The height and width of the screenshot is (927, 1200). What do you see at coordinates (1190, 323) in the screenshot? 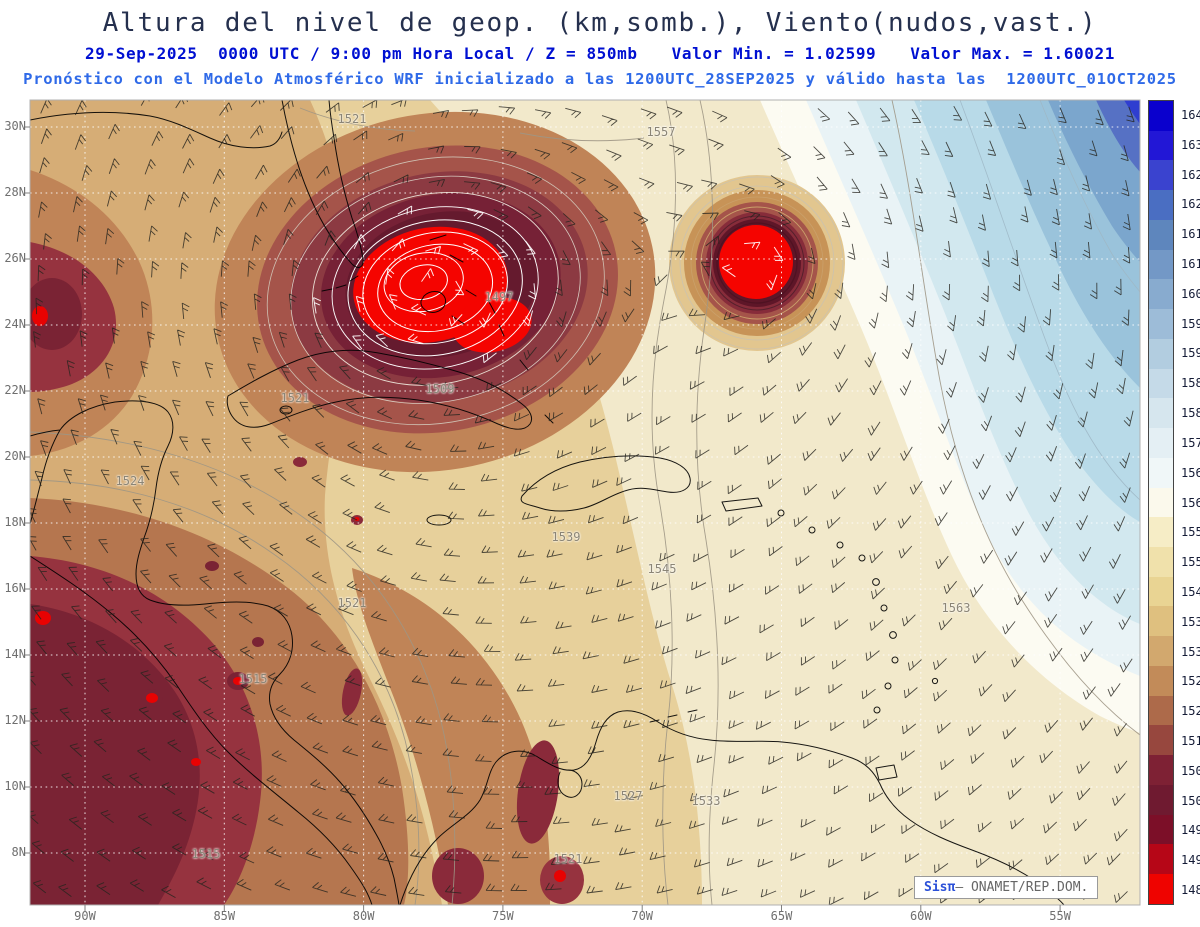
I see `colorbar-value: 1599` at bounding box center [1190, 323].